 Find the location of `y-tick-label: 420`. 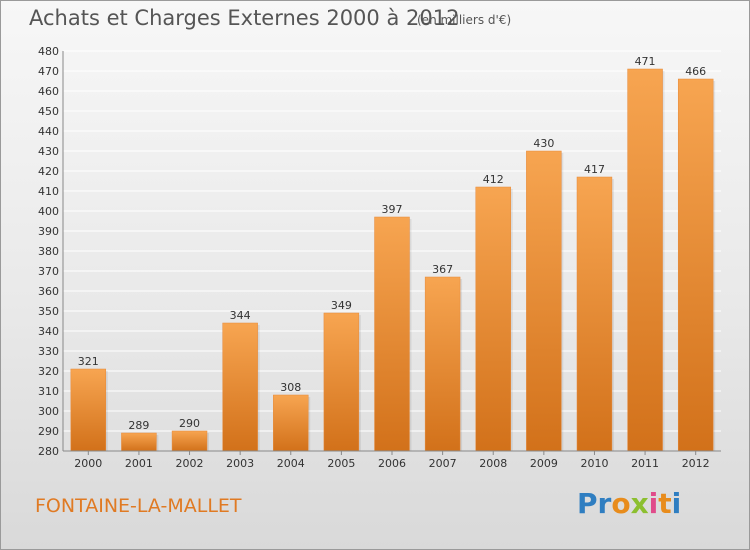

y-tick-label: 420 is located at coordinates (48, 171).